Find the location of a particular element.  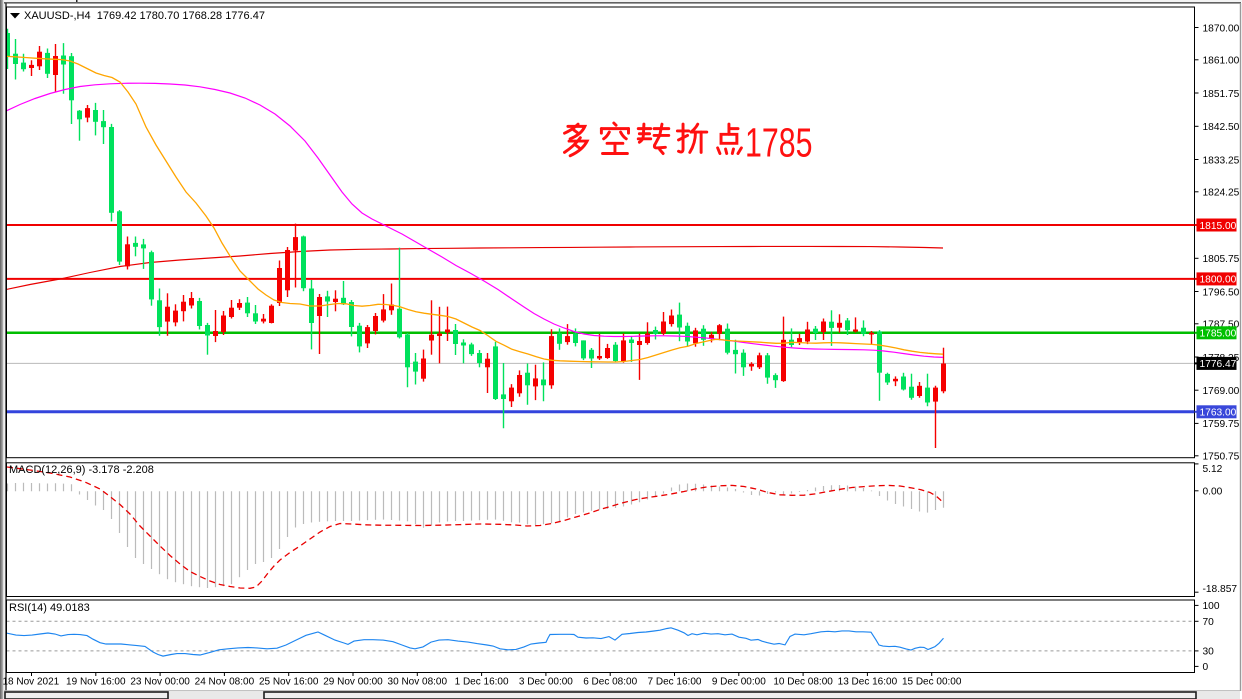

svg-text: 1833.25 is located at coordinates (1221, 160).